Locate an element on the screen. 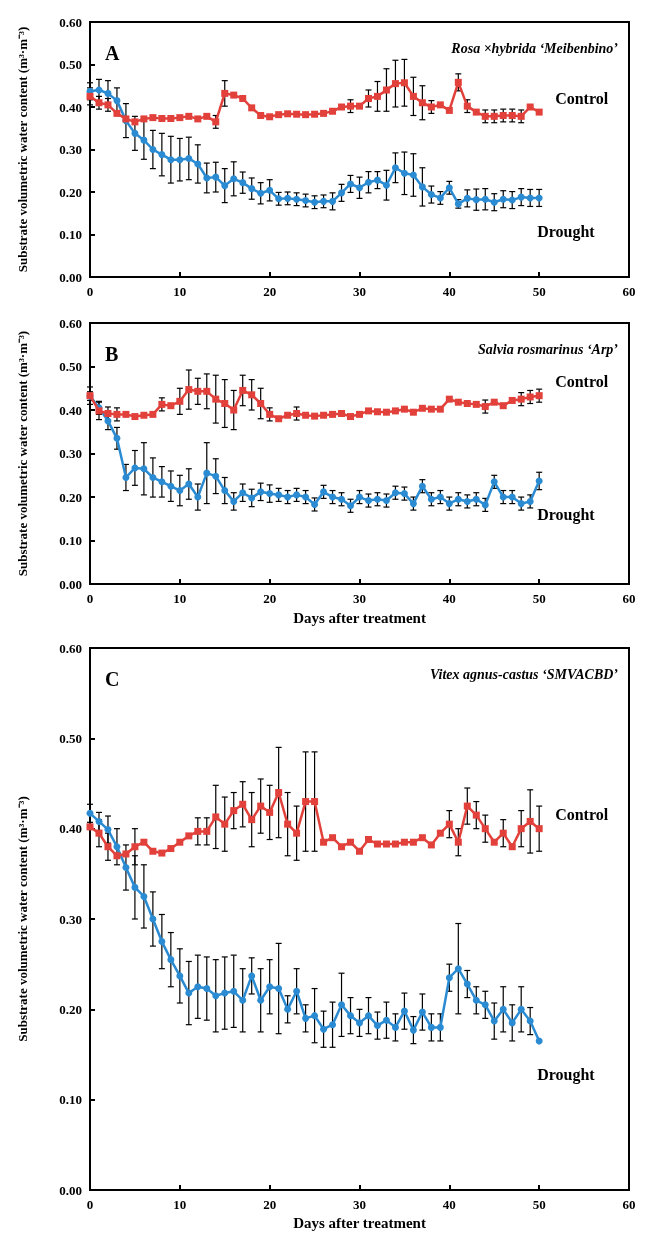 The height and width of the screenshot is (1242, 649). x-tick-label: 40 is located at coordinates (449, 1204).